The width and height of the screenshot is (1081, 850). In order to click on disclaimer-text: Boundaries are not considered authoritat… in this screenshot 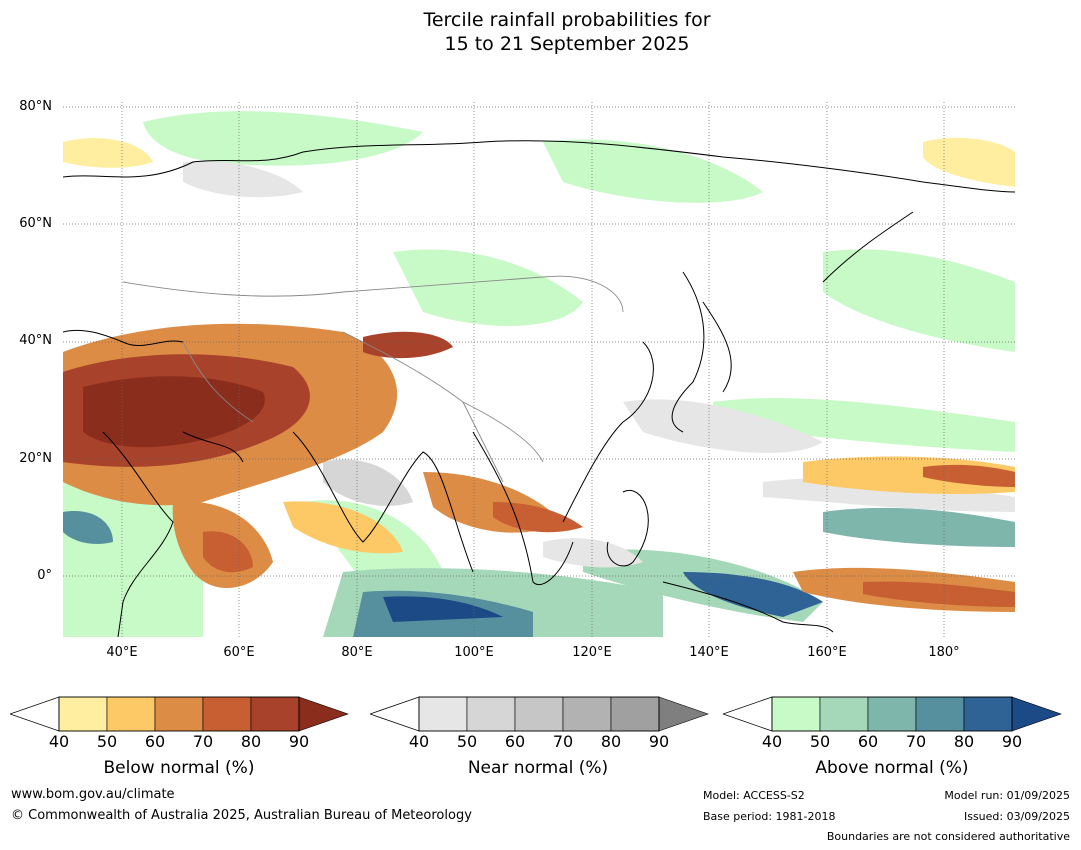, I will do `click(948, 836)`.